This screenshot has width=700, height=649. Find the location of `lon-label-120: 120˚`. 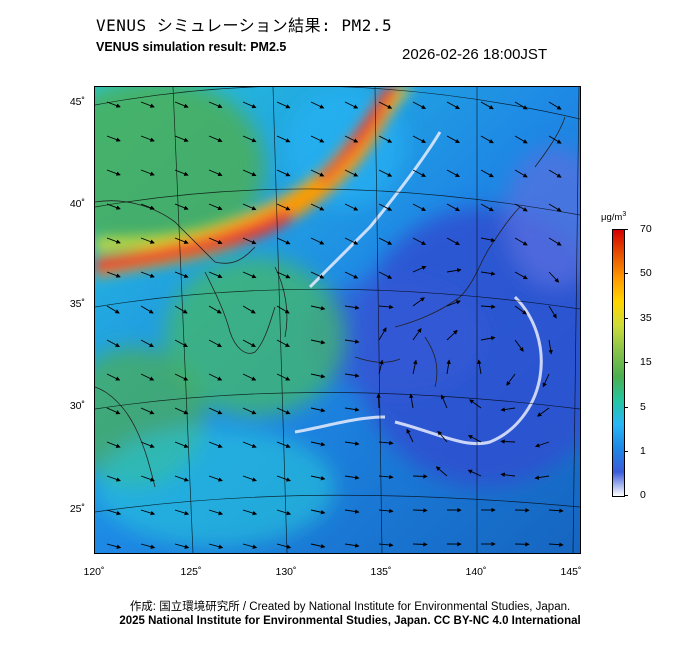

lon-label-120: 120˚ is located at coordinates (94, 572).